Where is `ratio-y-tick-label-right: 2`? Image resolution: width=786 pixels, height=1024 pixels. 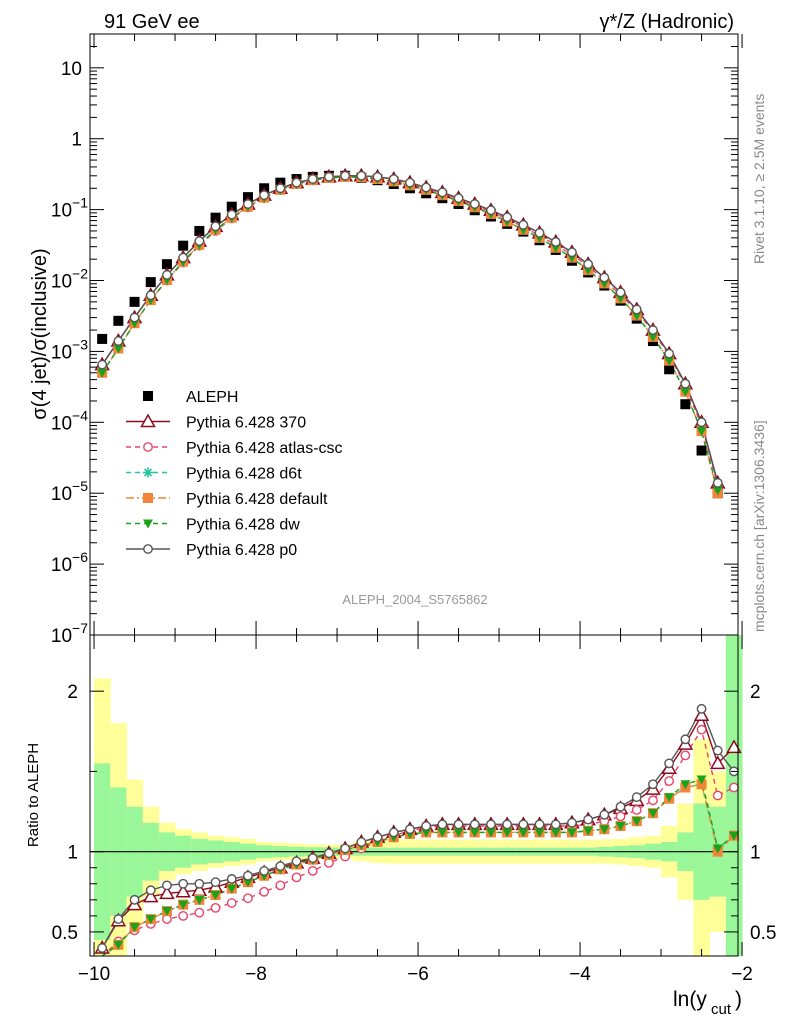 ratio-y-tick-label-right: 2 is located at coordinates (755, 692).